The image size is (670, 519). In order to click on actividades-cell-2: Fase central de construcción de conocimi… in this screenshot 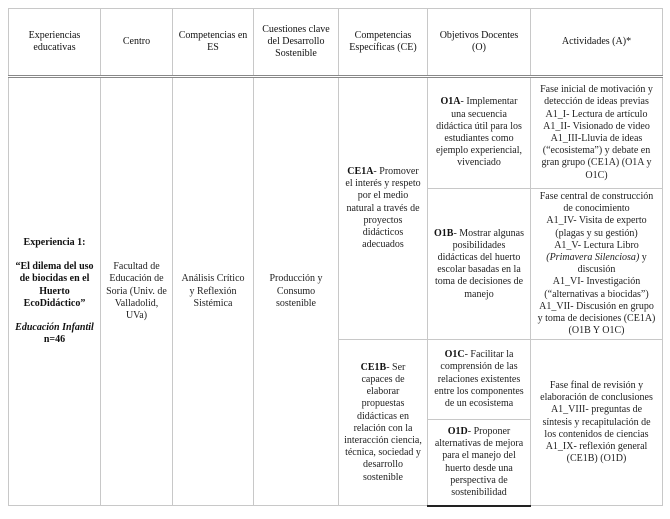, I will do `click(596, 264)`.